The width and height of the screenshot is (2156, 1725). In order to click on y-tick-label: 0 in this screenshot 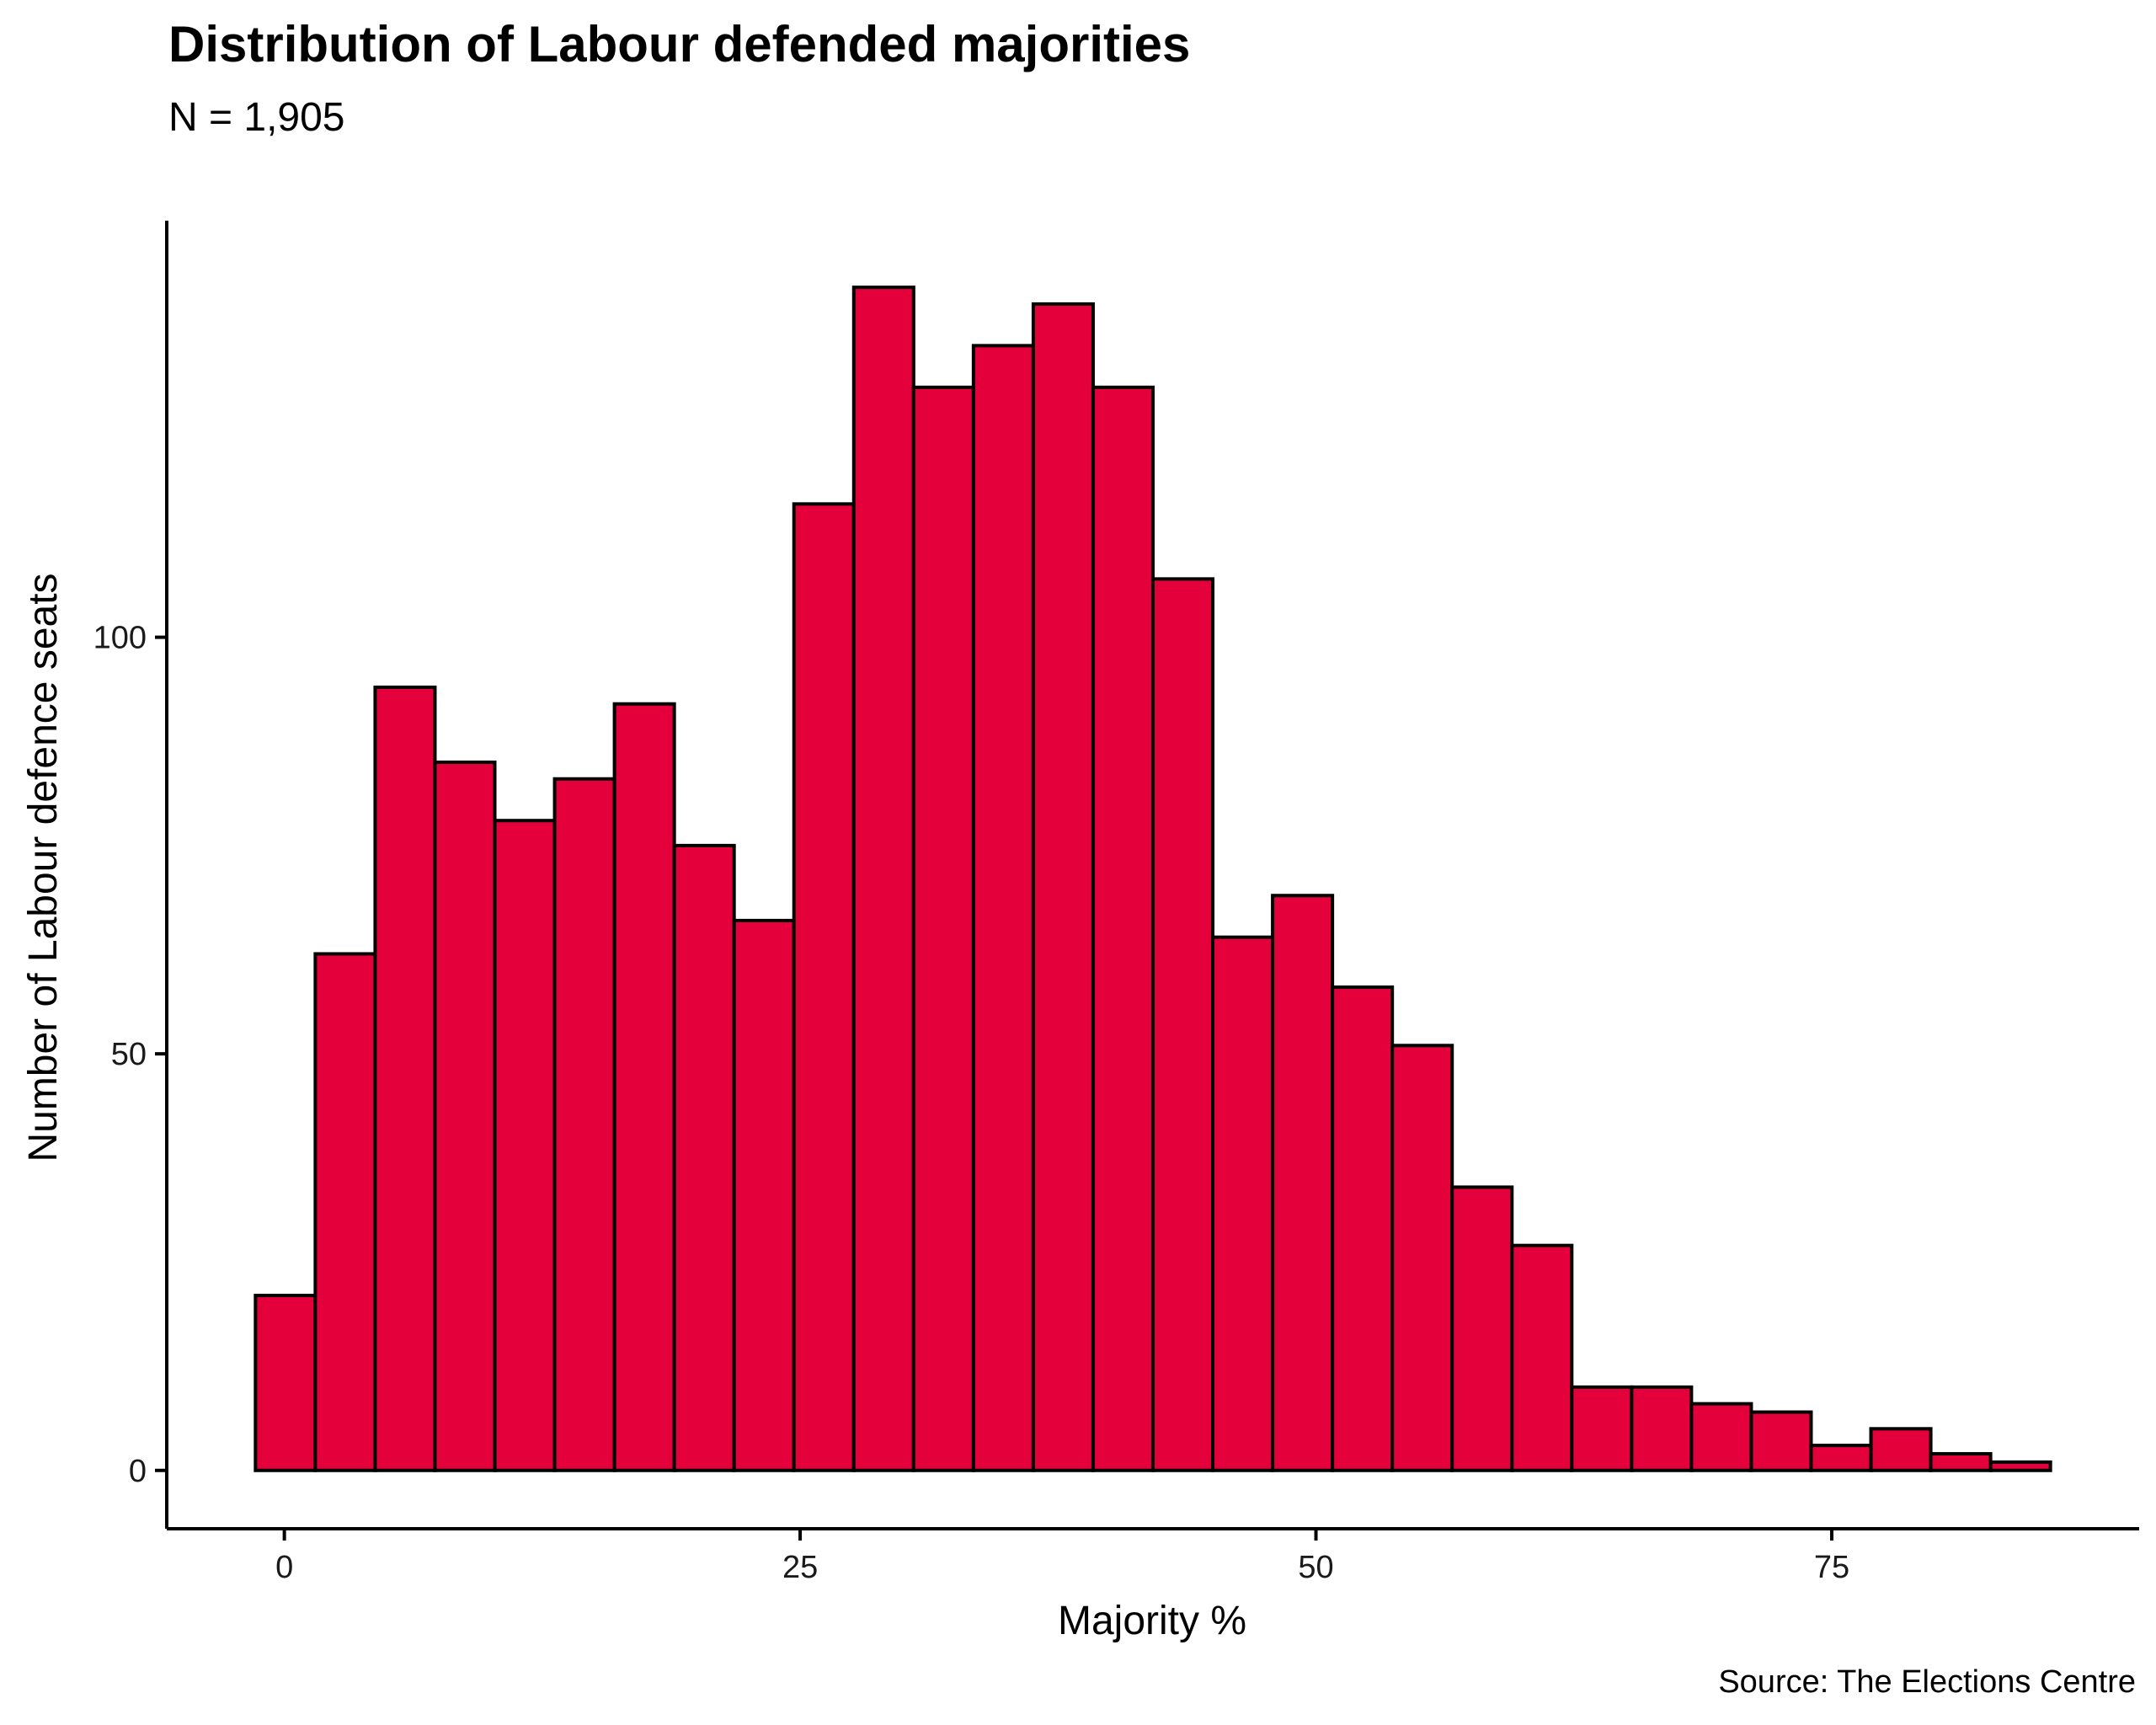, I will do `click(138, 1471)`.